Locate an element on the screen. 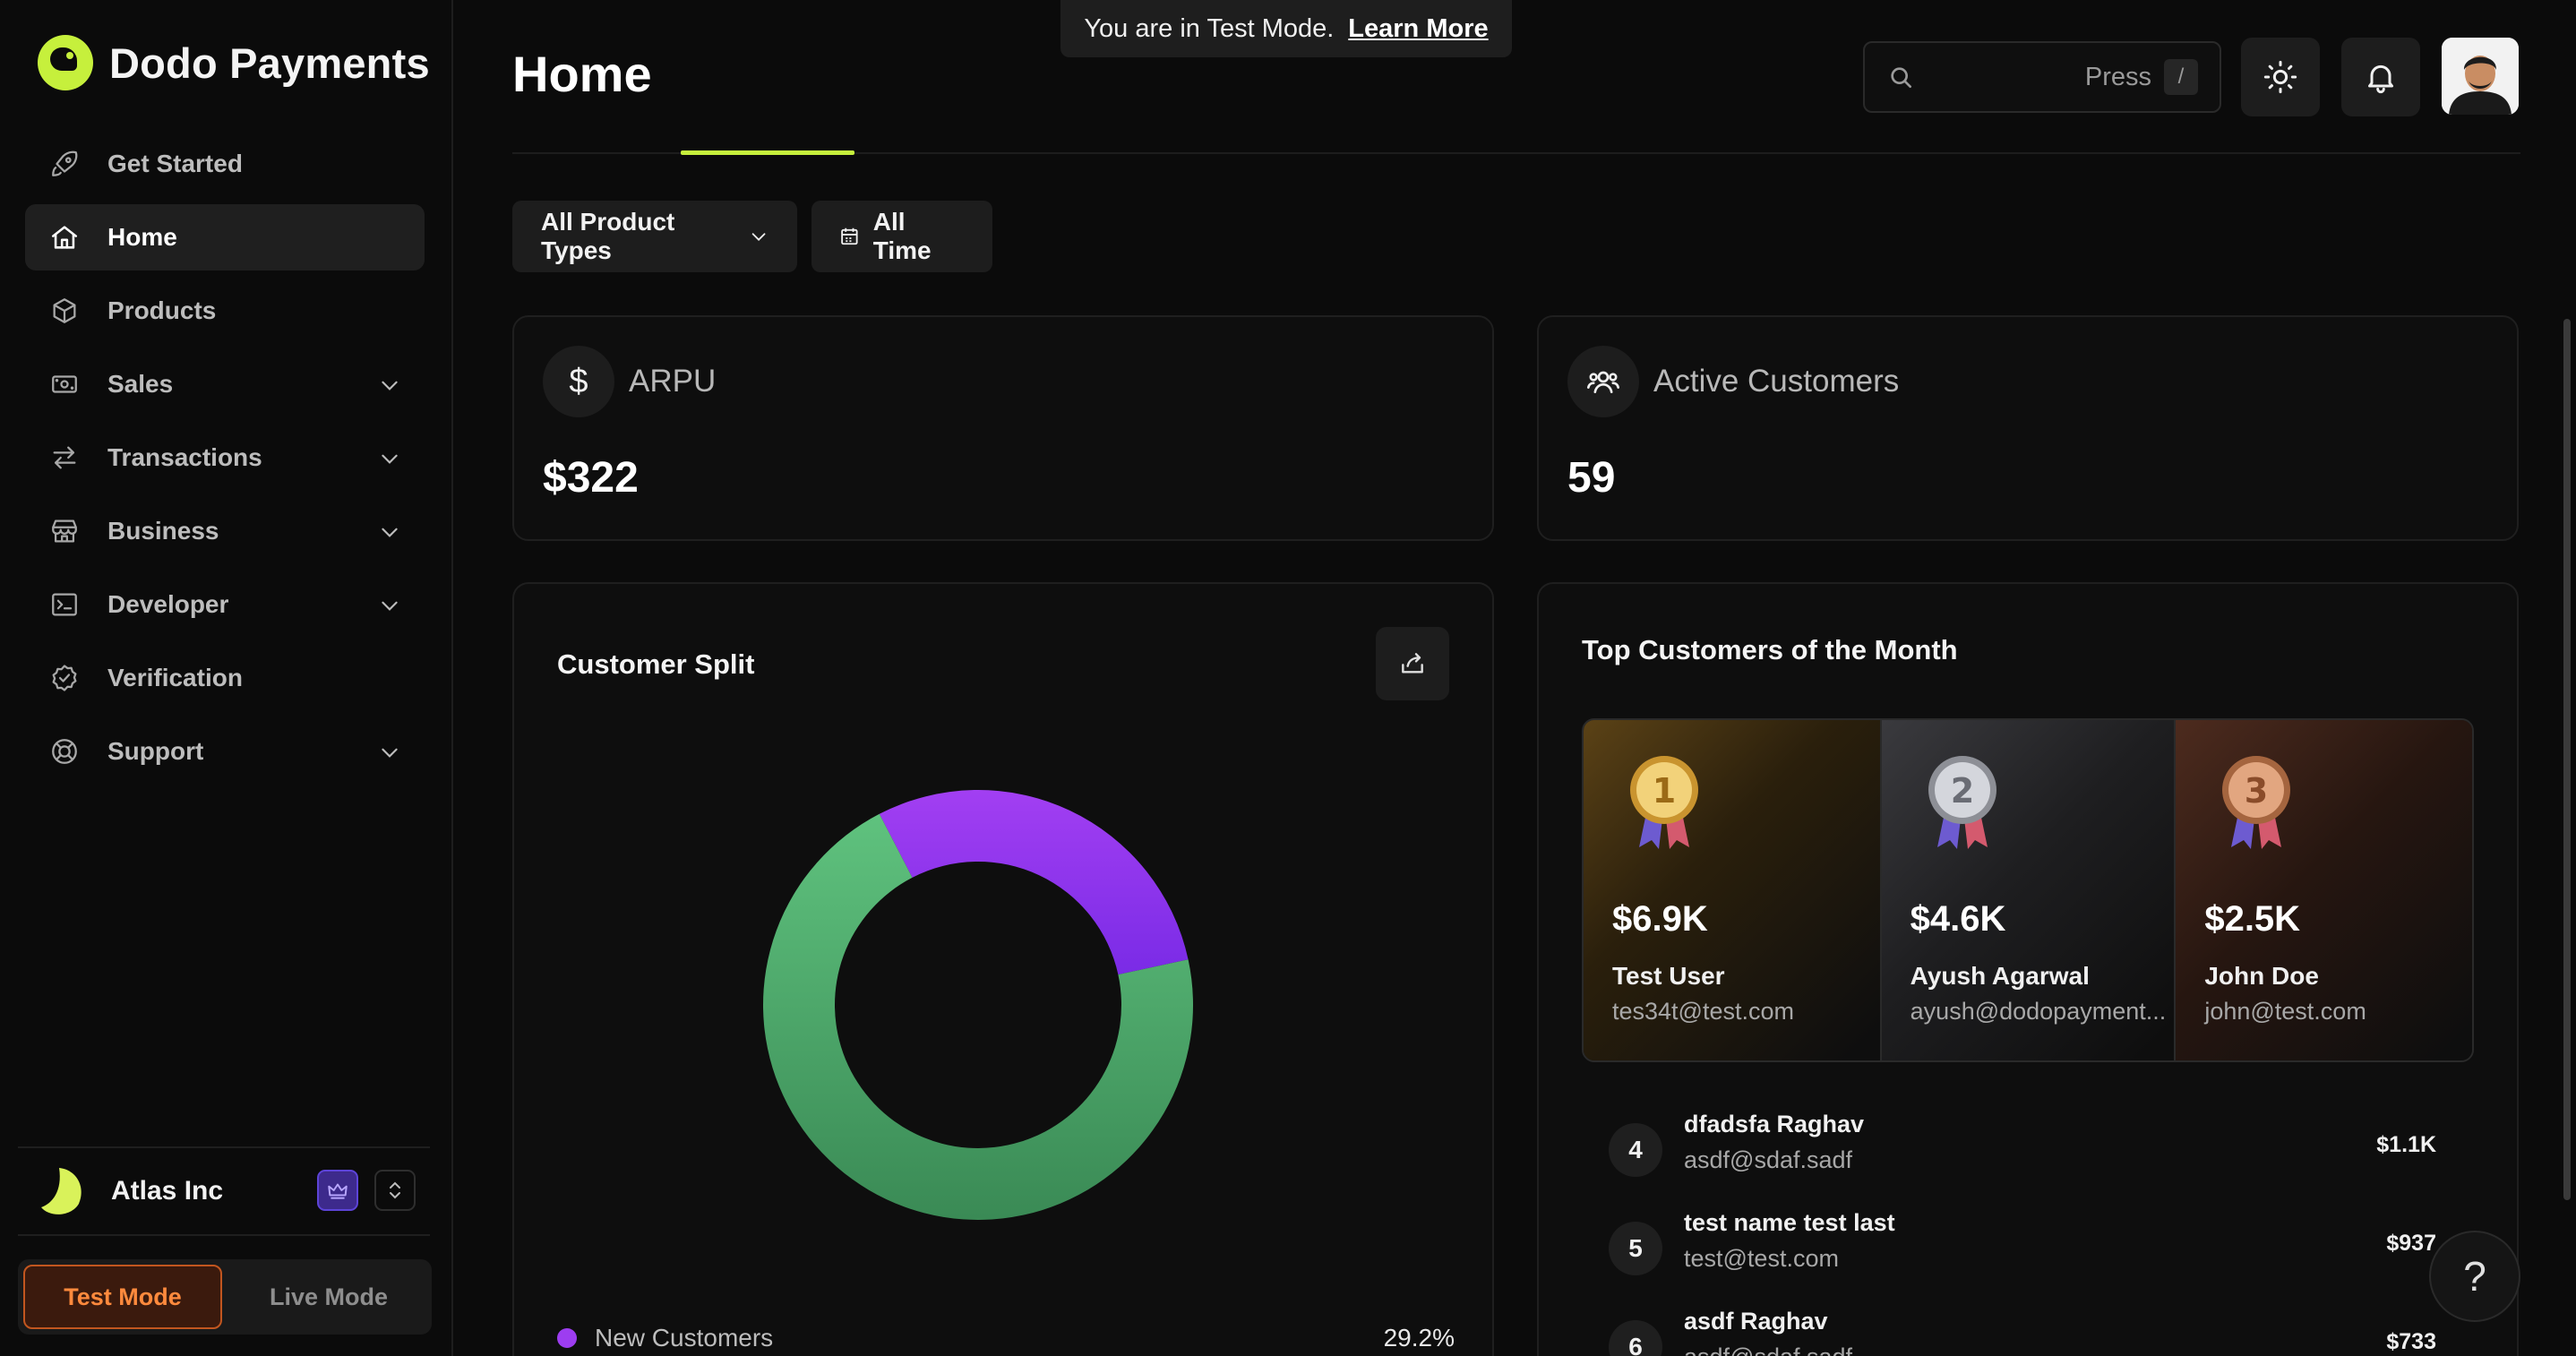 Image resolution: width=2576 pixels, height=1356 pixels. users-icon is located at coordinates (1603, 381).